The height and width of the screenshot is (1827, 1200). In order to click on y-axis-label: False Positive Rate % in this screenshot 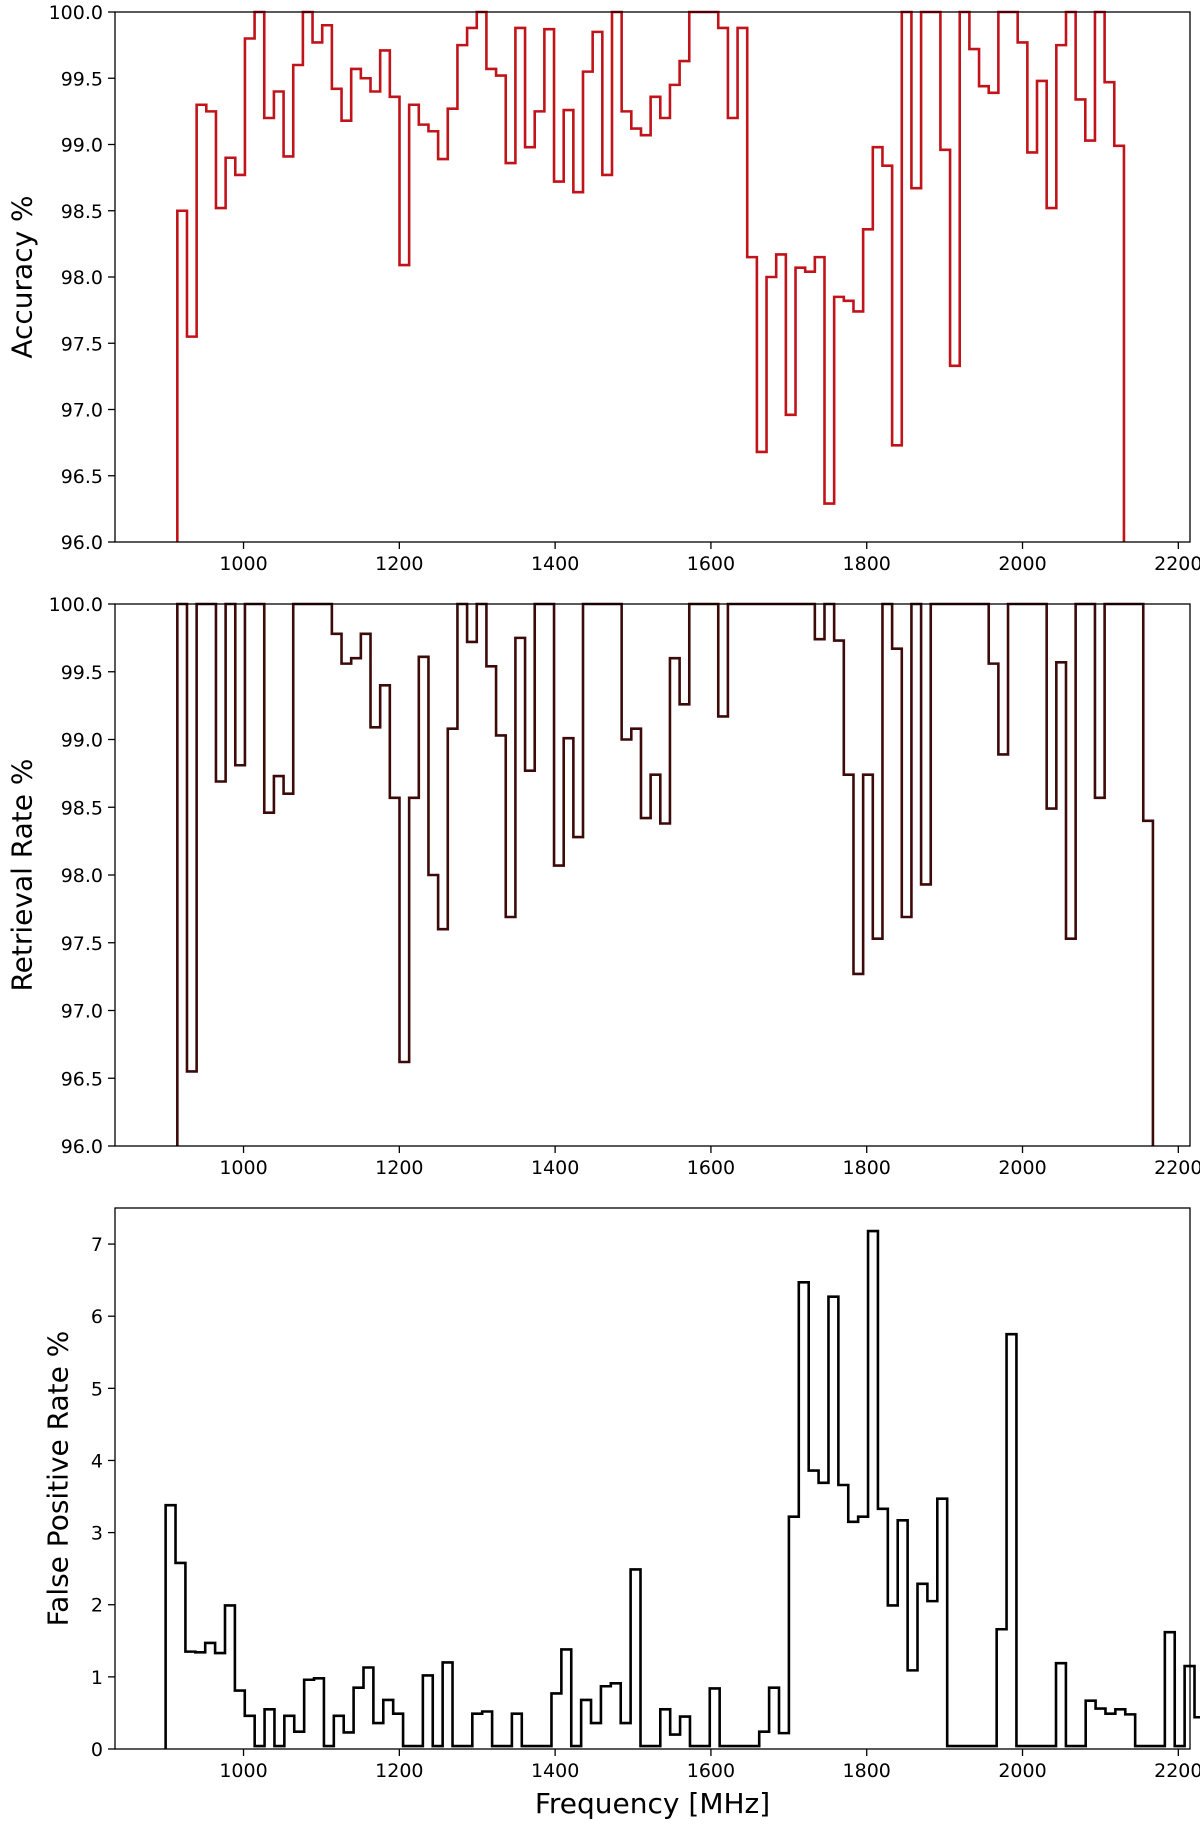, I will do `click(58, 1479)`.